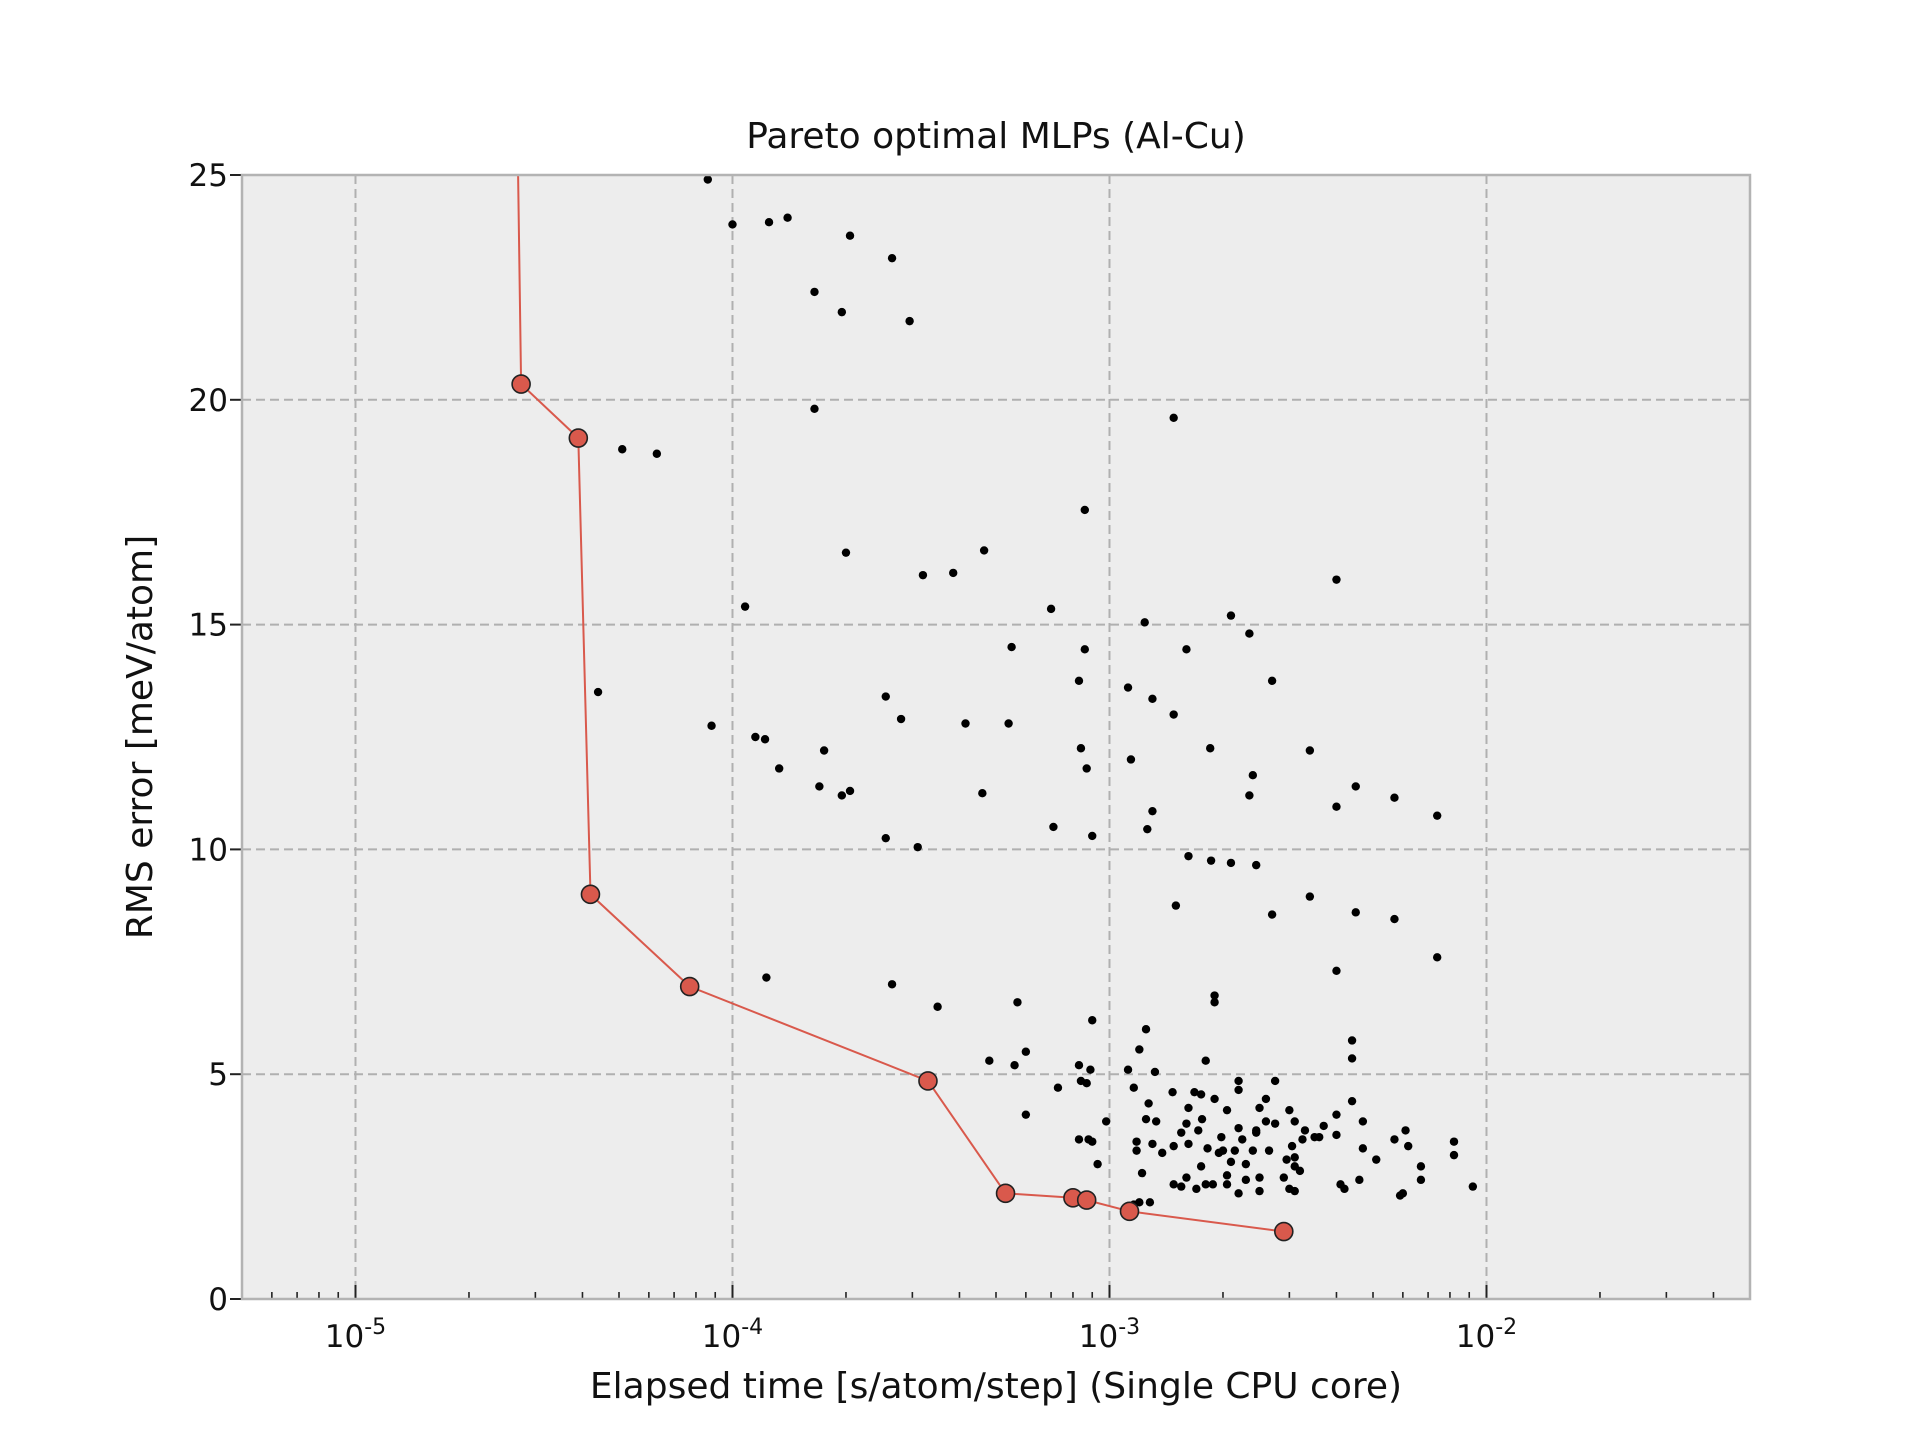  I want to click on y-tick-label: 25, so click(208, 176).